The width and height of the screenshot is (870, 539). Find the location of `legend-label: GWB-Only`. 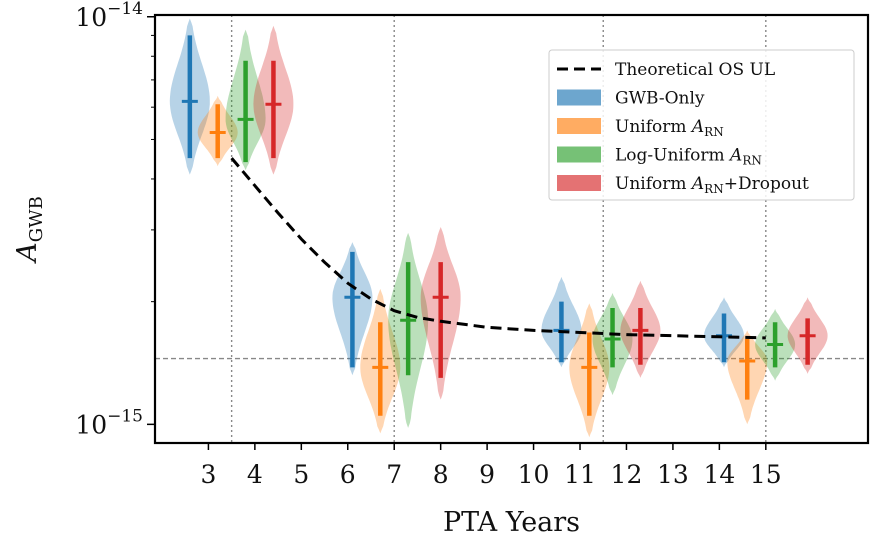

legend-label: GWB-Only is located at coordinates (660, 99).